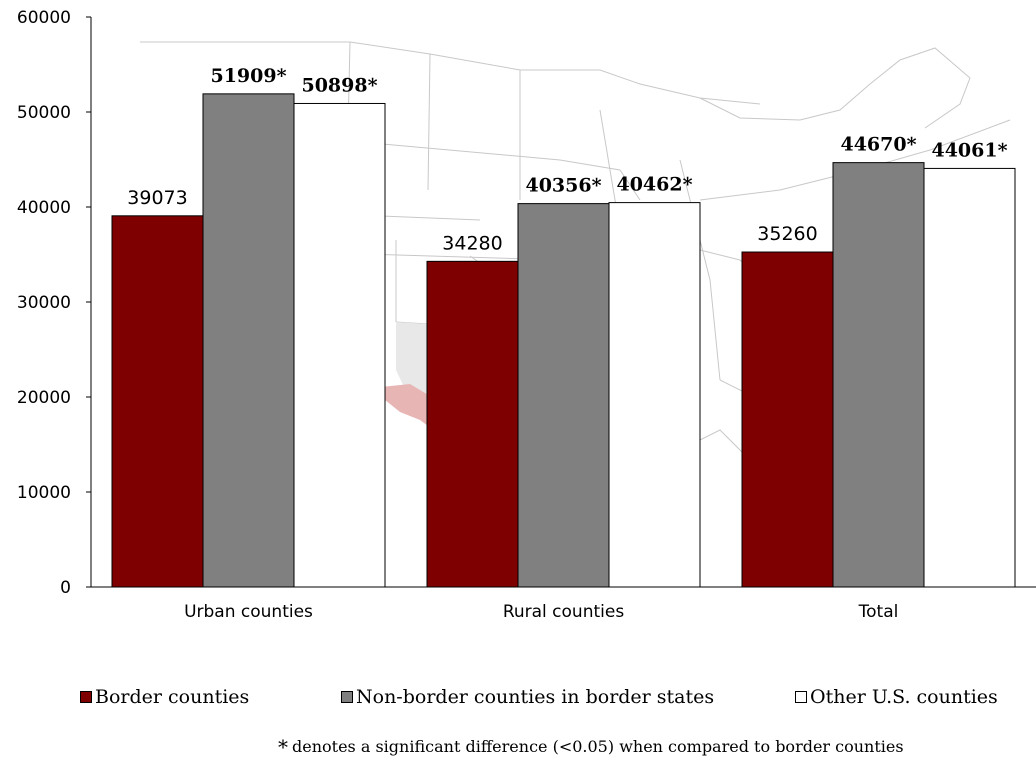 The image size is (1036, 765). I want to click on bar-value-label: 39073, so click(157, 198).